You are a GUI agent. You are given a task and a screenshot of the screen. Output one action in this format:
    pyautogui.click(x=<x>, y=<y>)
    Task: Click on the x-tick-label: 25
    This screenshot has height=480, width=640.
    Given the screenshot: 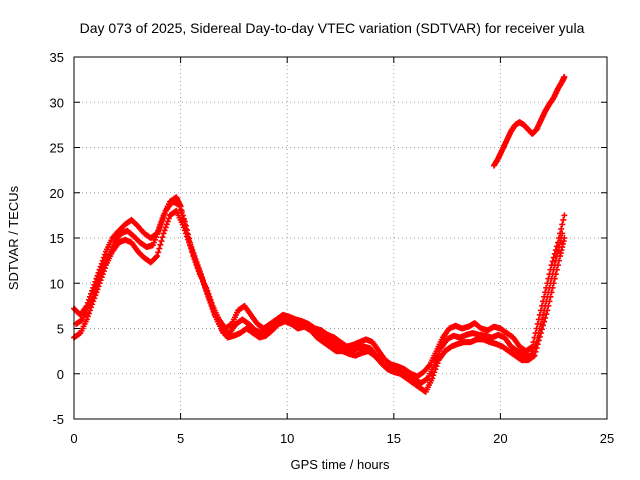 What is the action you would take?
    pyautogui.click(x=607, y=438)
    